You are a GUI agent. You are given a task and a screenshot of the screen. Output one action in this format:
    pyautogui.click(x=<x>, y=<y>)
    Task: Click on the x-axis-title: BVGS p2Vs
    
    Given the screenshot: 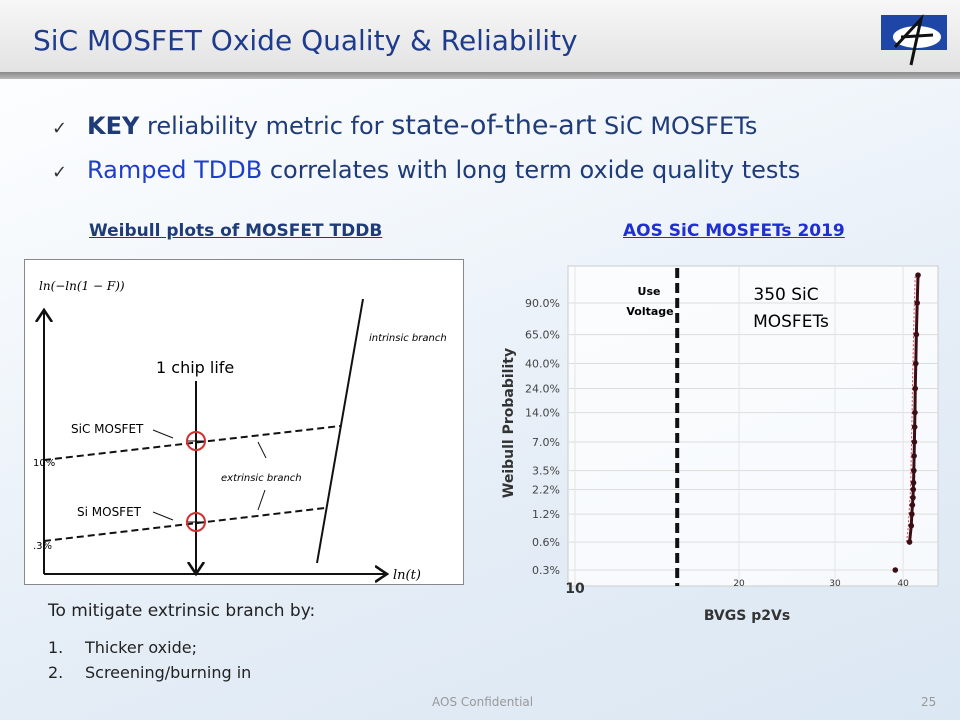 What is the action you would take?
    pyautogui.click(x=747, y=616)
    